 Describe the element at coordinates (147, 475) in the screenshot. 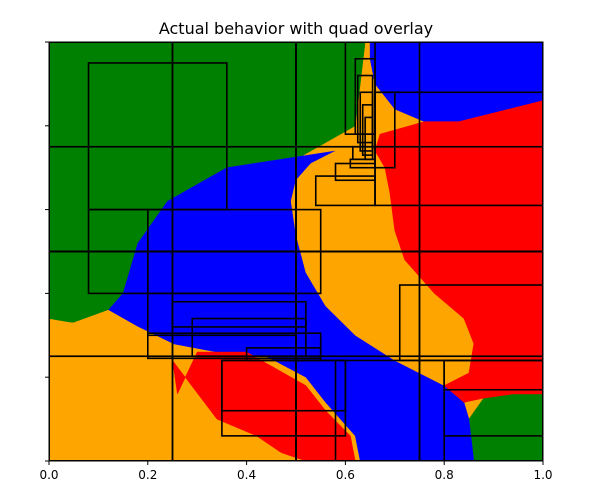

I see `x-tick-label-1: 0.2` at that location.